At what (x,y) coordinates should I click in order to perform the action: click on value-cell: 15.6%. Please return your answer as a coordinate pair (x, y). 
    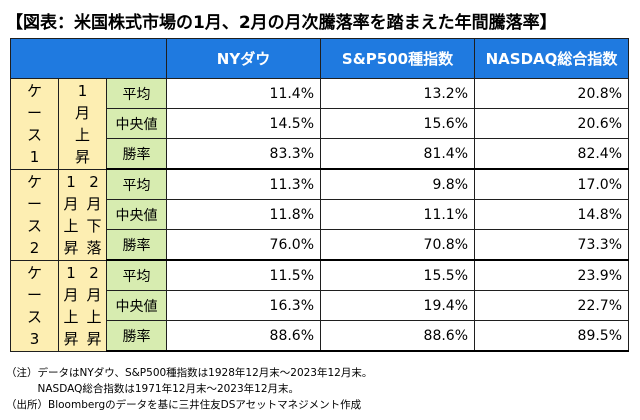
    Looking at the image, I should click on (398, 123).